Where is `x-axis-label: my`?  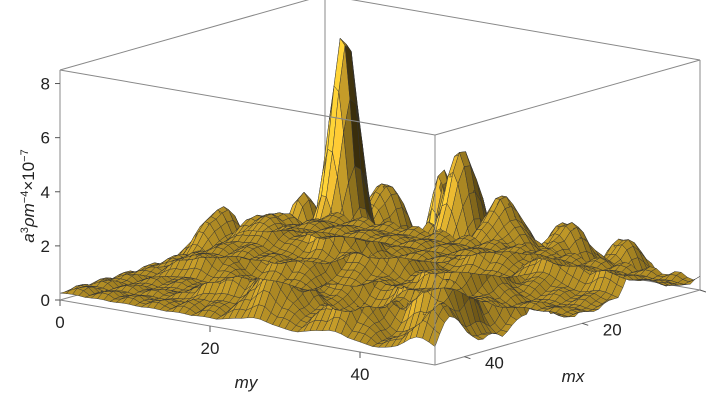 x-axis-label: my is located at coordinates (247, 382).